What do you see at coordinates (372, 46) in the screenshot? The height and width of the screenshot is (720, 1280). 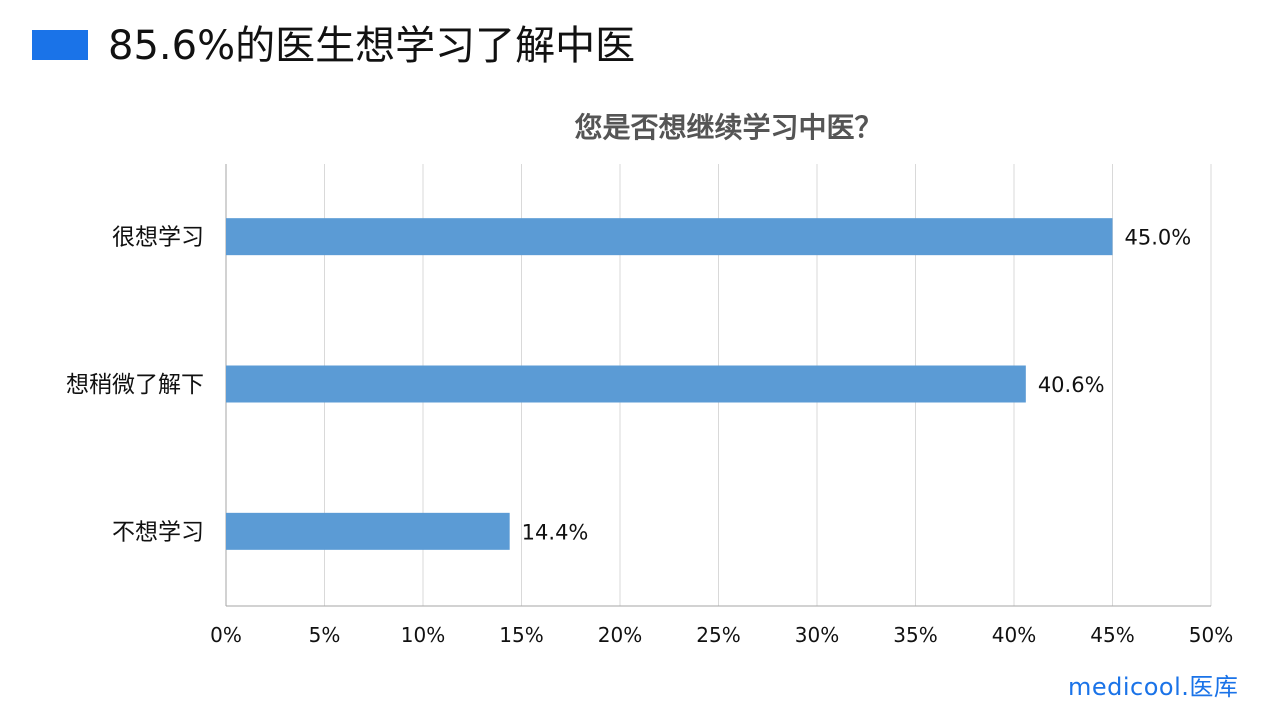 I see `page-title: 85.6%的医生想学习了解中医` at bounding box center [372, 46].